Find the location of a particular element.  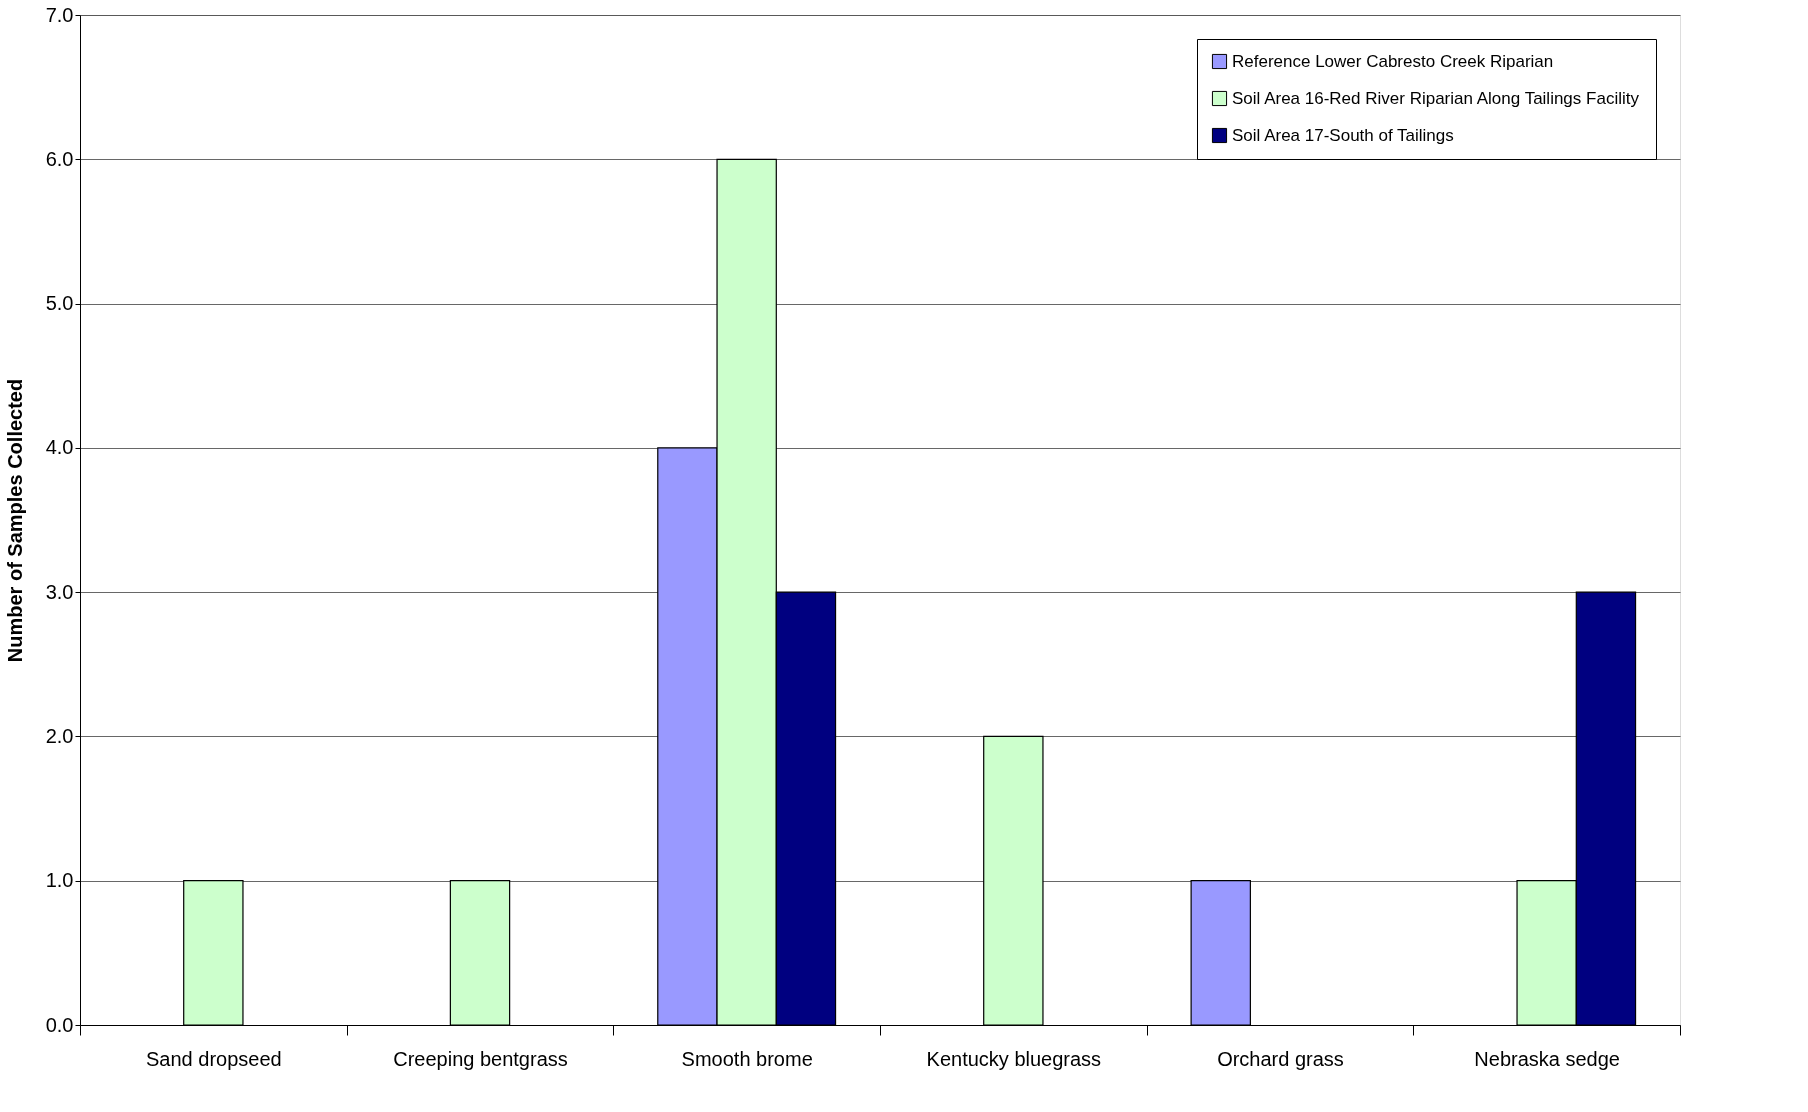

x-tick-label: Smooth brome is located at coordinates (747, 1058).